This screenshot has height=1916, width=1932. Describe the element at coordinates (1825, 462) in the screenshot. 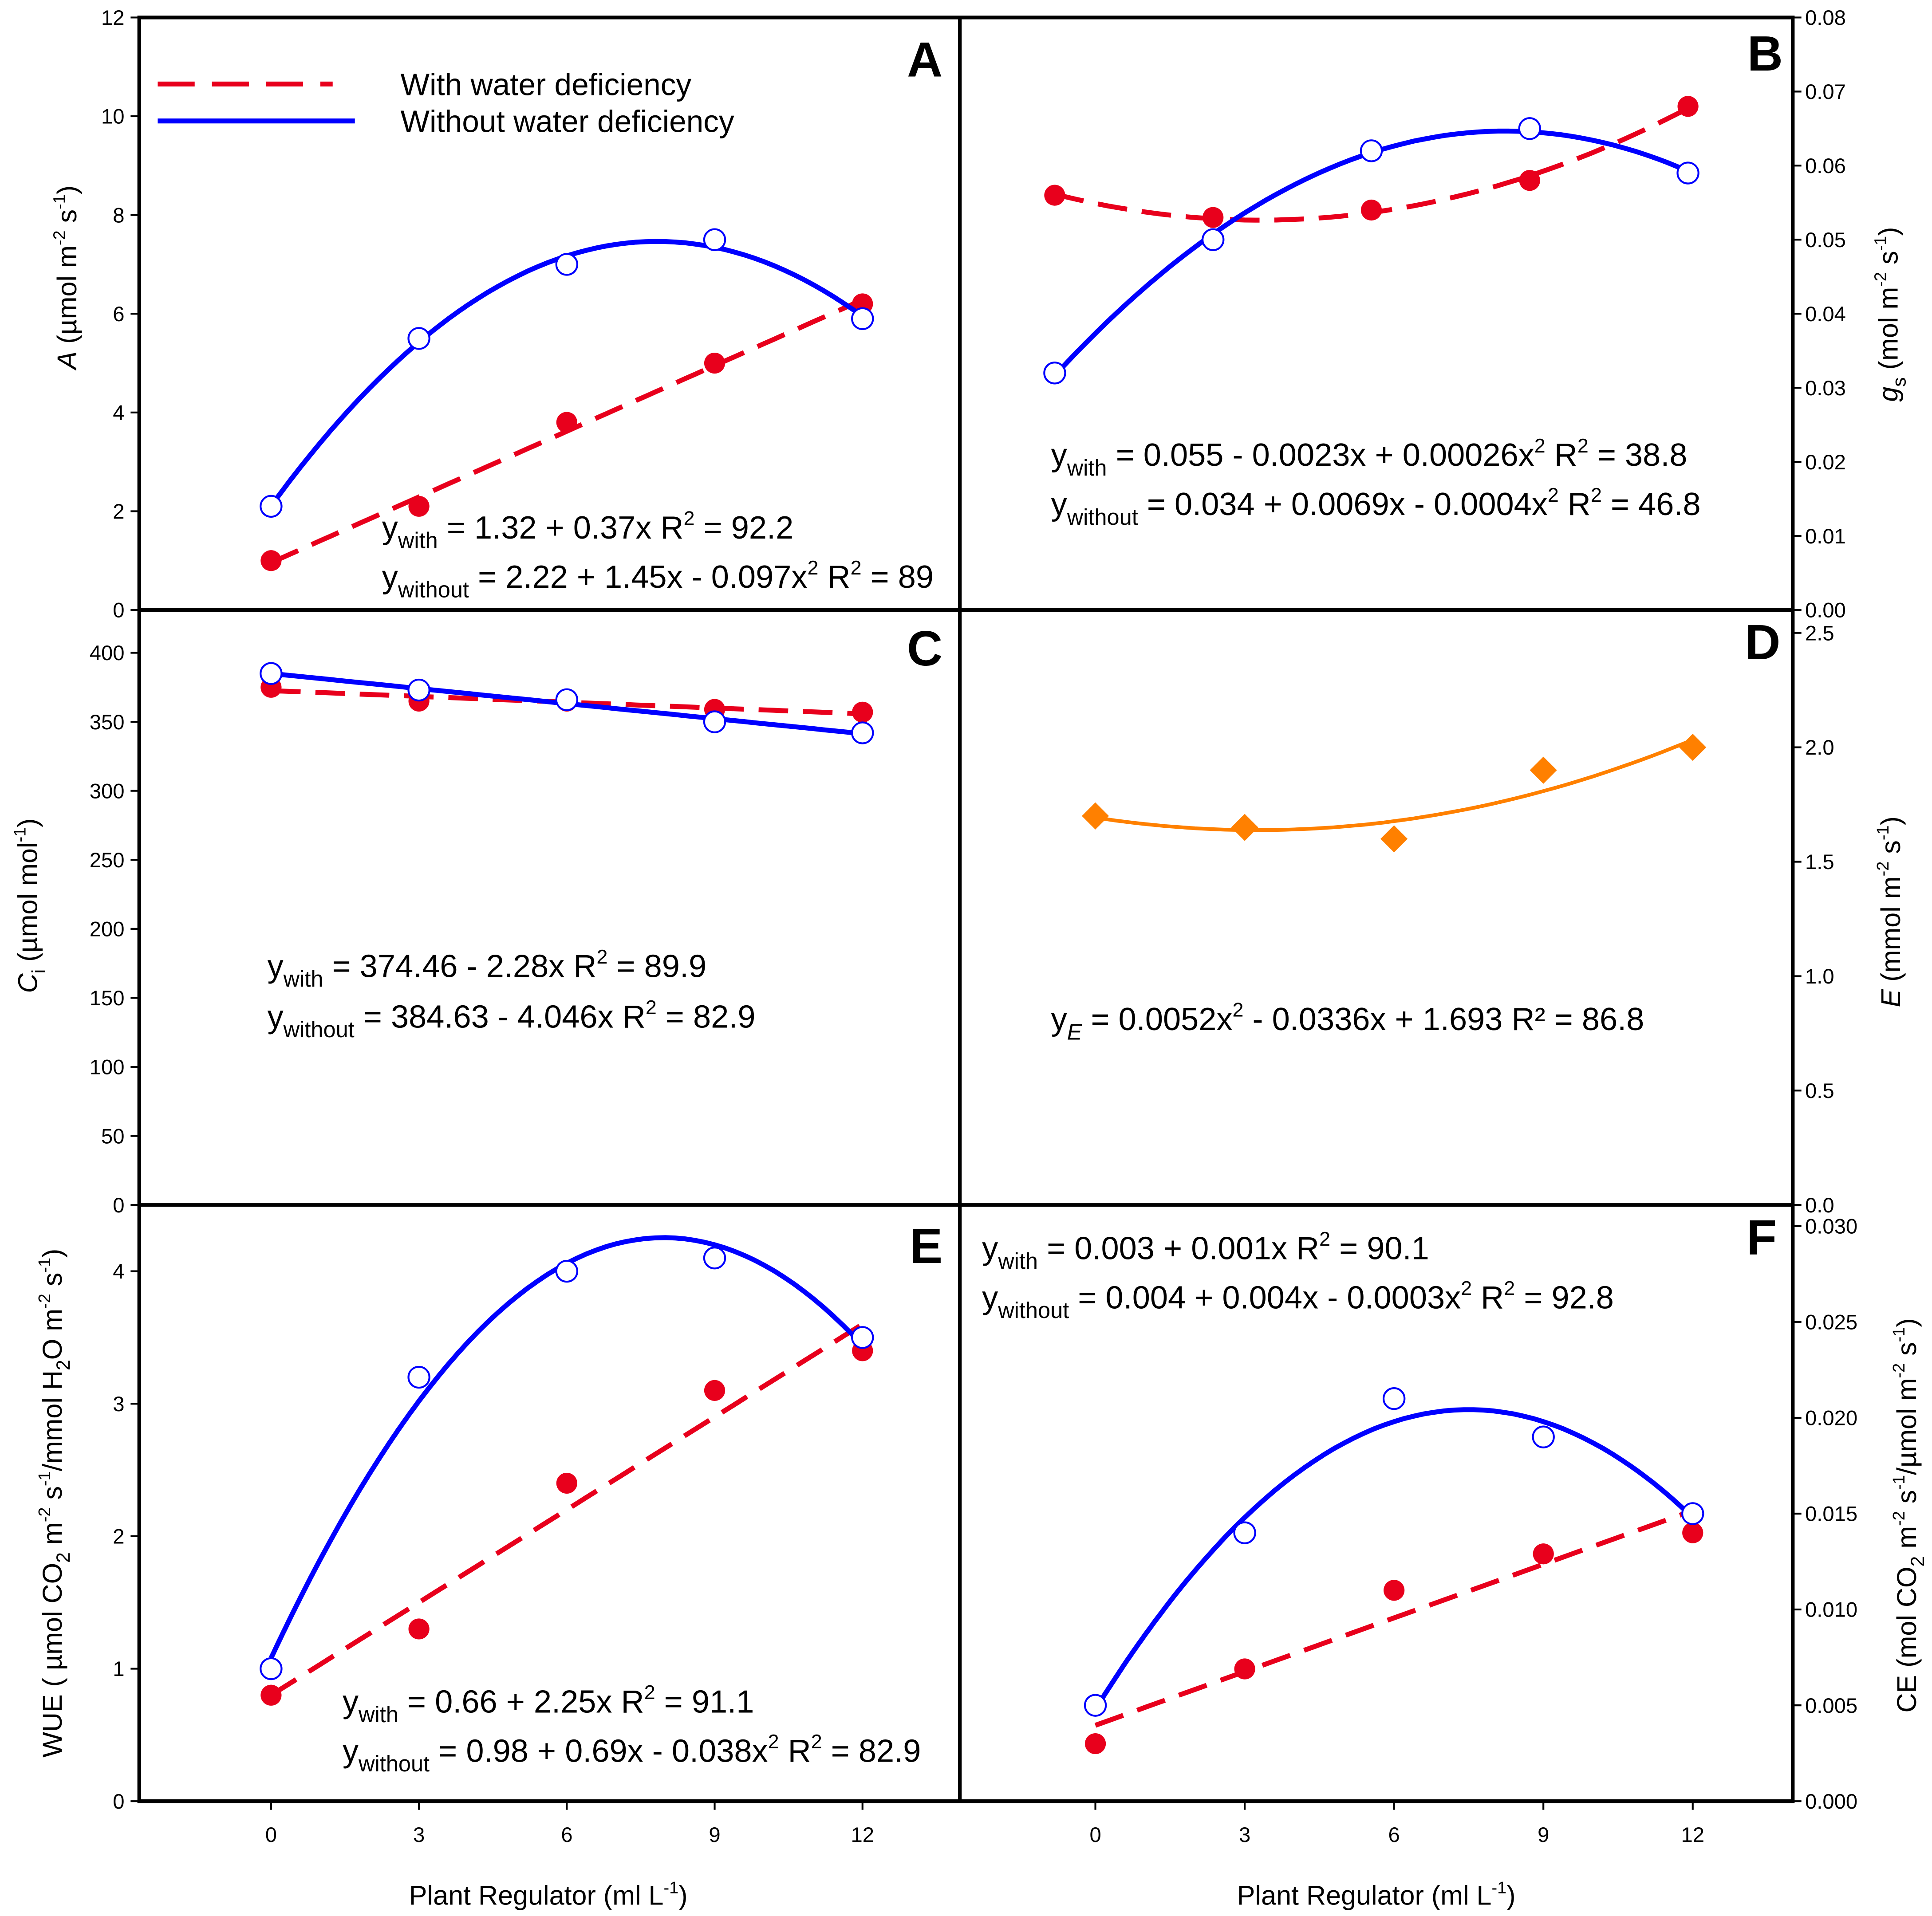

I see `y-tick-label: 0.02` at that location.